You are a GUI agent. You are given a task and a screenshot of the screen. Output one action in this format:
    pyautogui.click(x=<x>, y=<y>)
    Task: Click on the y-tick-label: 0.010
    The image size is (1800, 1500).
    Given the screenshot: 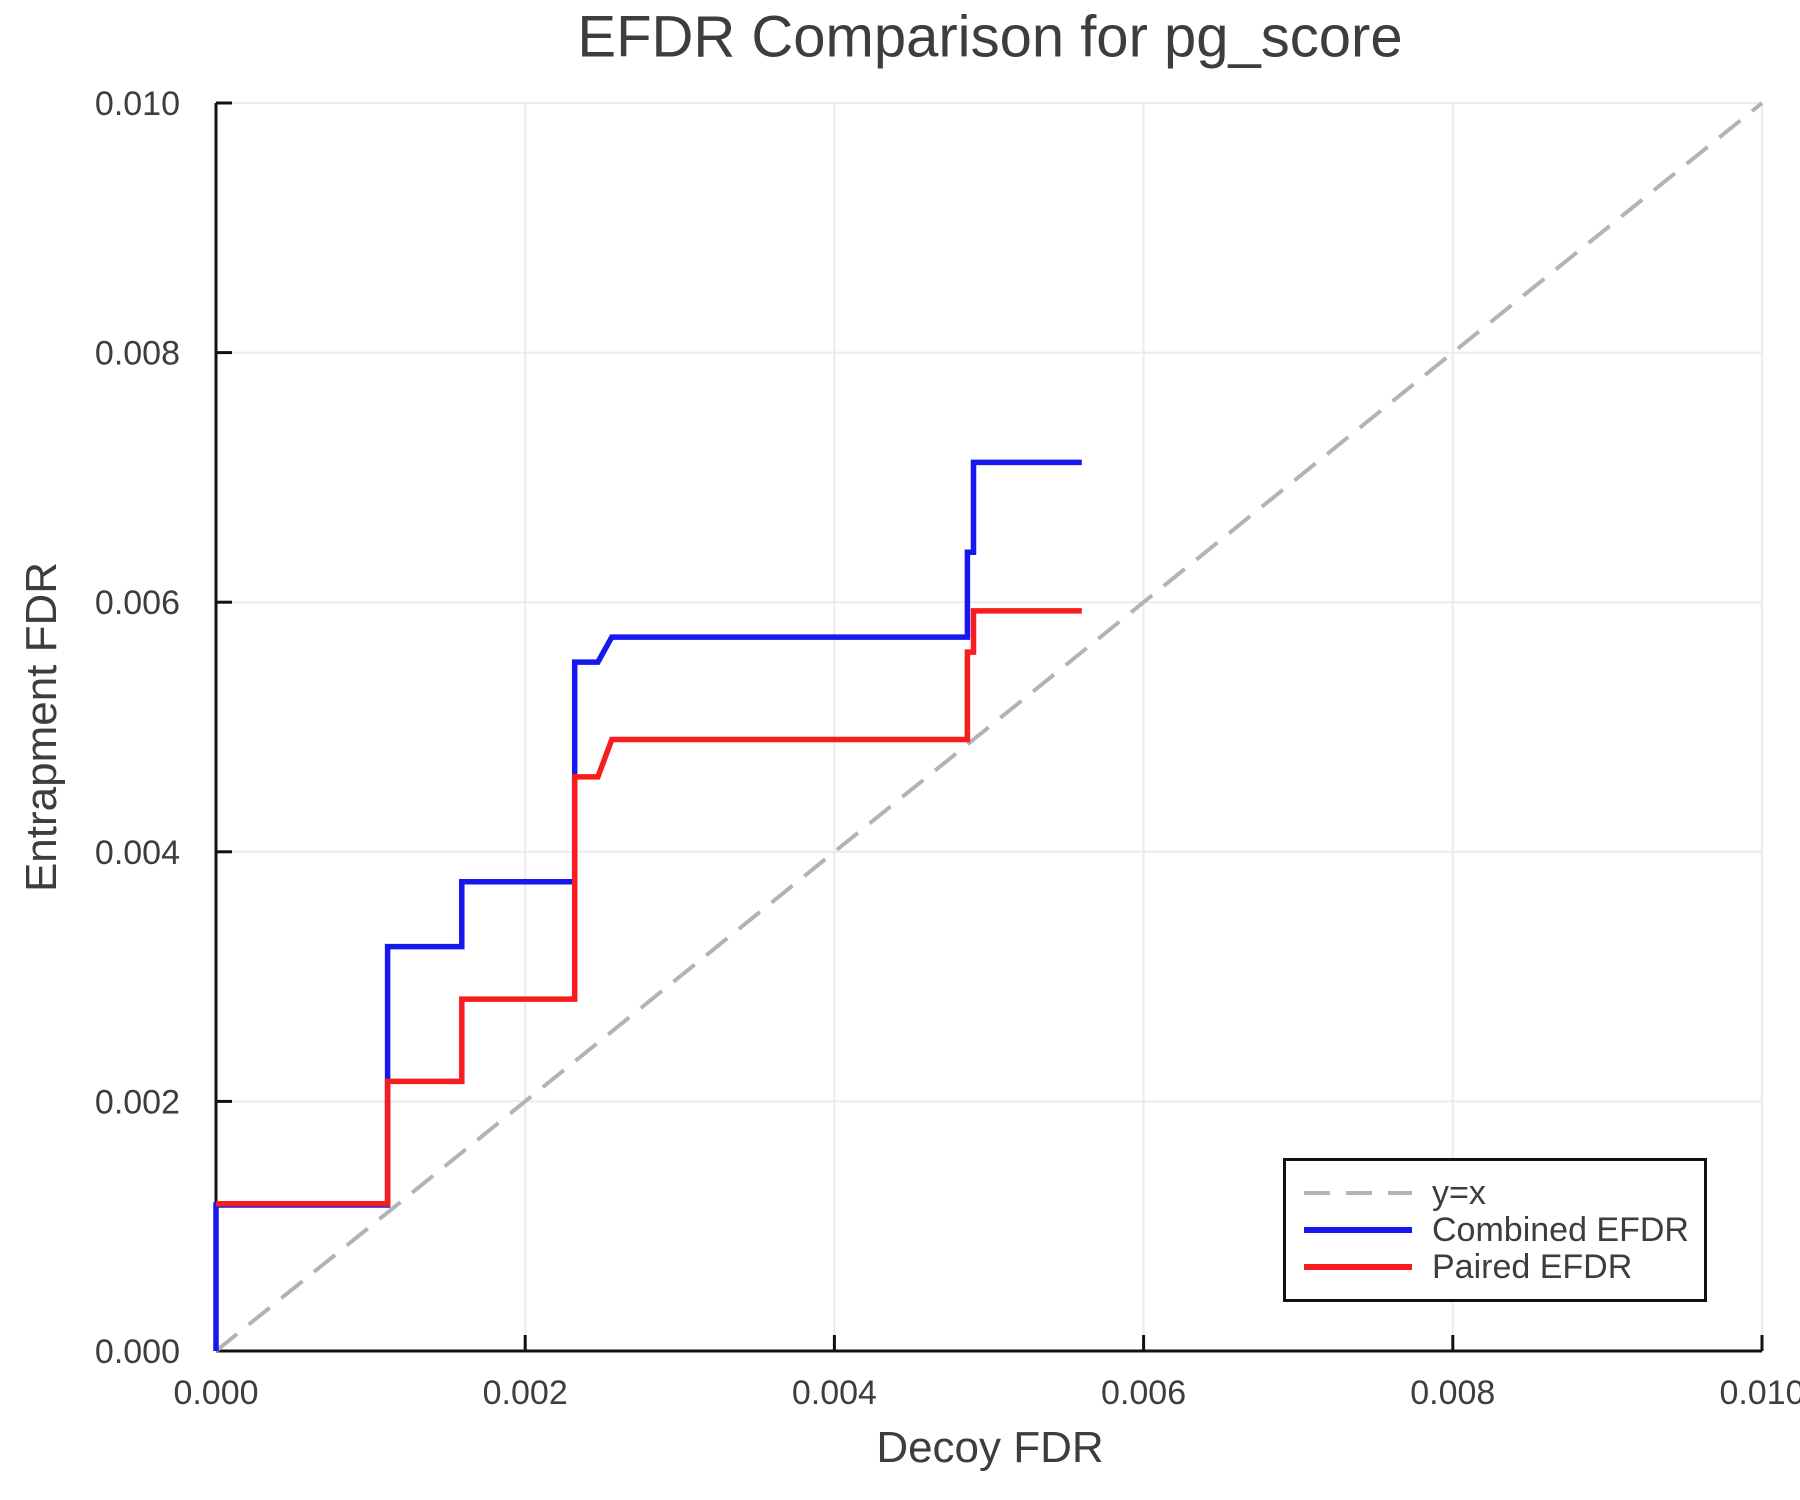 What is the action you would take?
    pyautogui.click(x=137, y=104)
    